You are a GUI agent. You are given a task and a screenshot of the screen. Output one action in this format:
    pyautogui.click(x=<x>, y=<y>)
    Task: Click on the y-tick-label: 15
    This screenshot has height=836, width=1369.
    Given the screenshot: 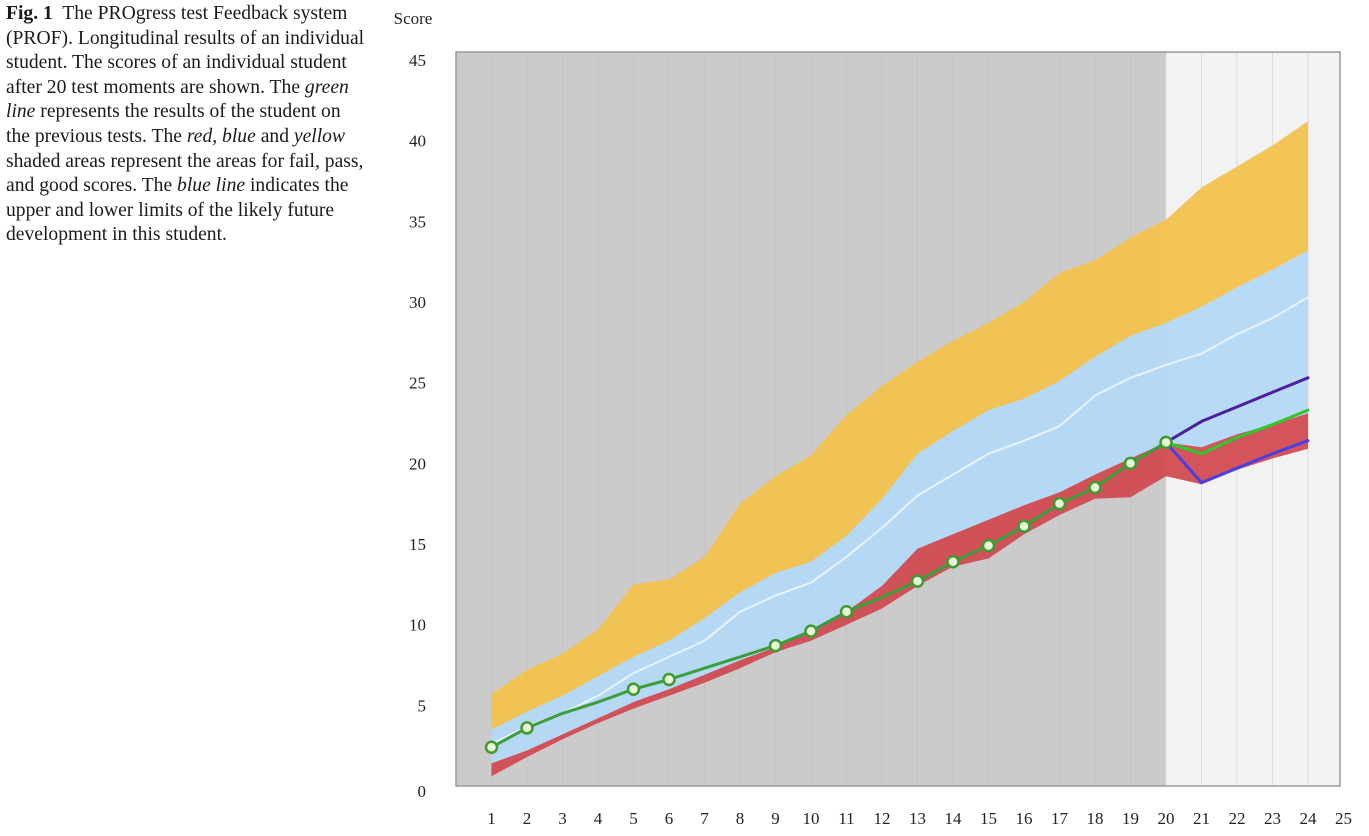 What is the action you would take?
    pyautogui.click(x=417, y=544)
    